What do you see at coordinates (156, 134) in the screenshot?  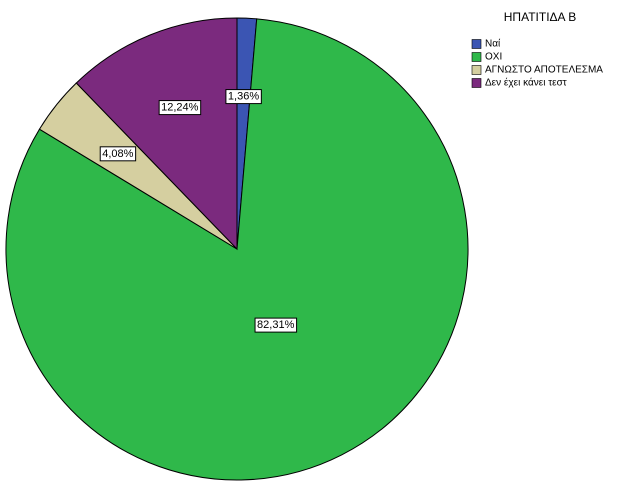 I see `pie-slice` at bounding box center [156, 134].